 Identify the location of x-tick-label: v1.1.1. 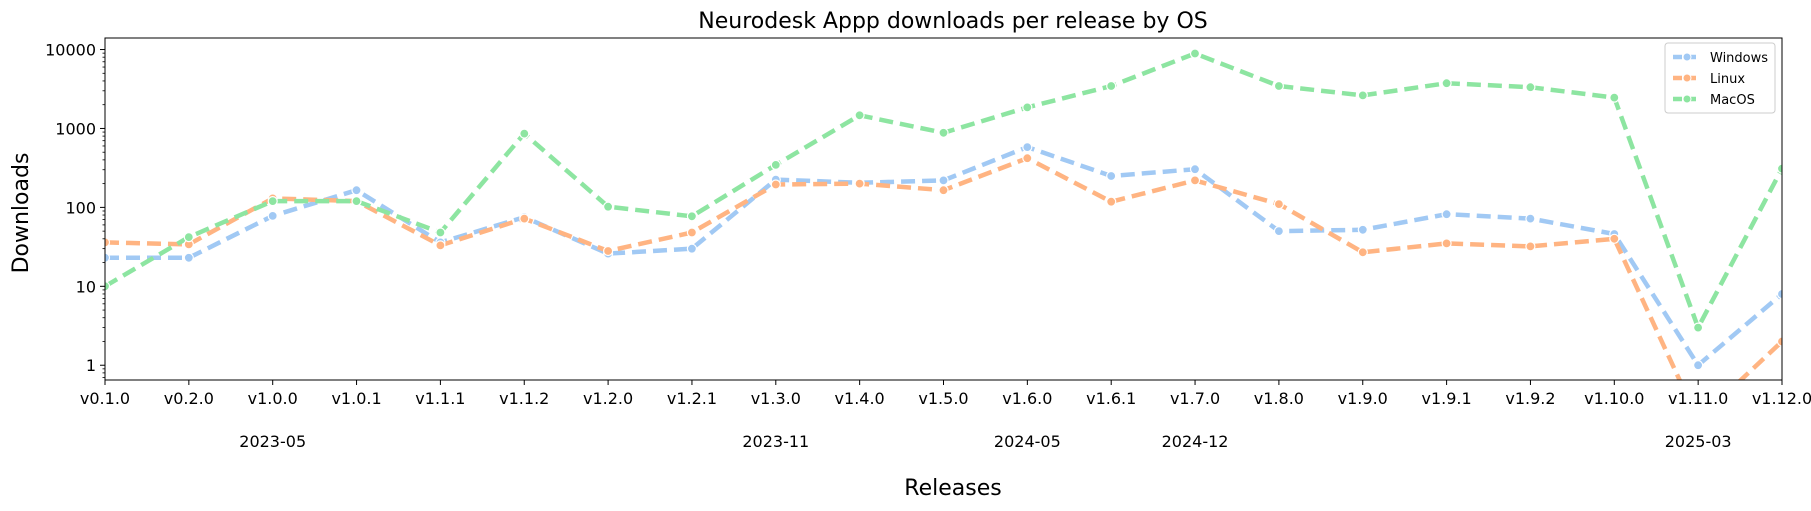
(440, 398).